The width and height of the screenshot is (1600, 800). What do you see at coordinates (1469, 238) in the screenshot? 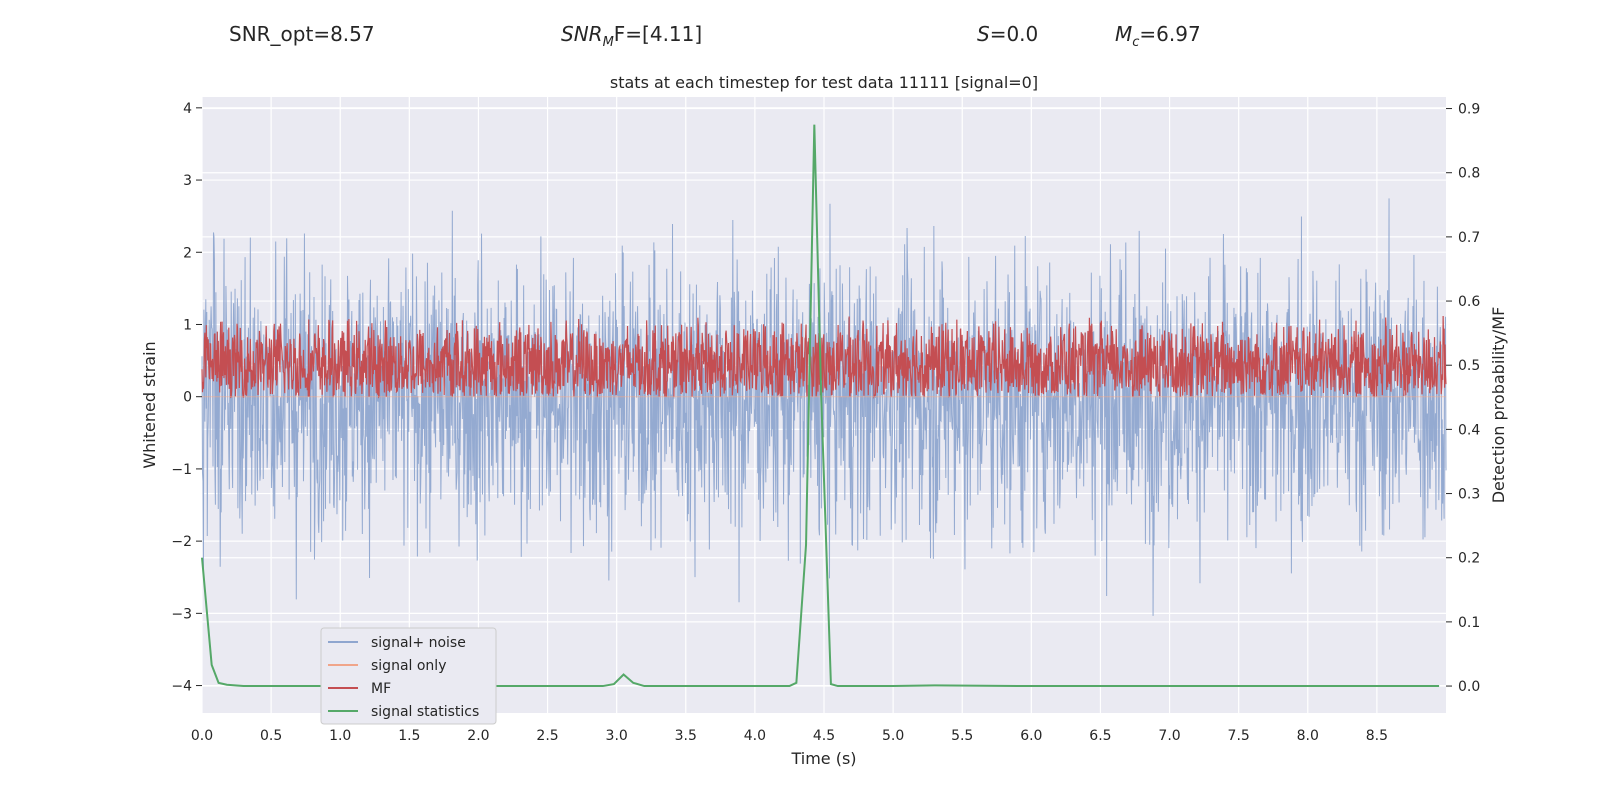
I see `y-tick-label-right: 0.7` at bounding box center [1469, 238].